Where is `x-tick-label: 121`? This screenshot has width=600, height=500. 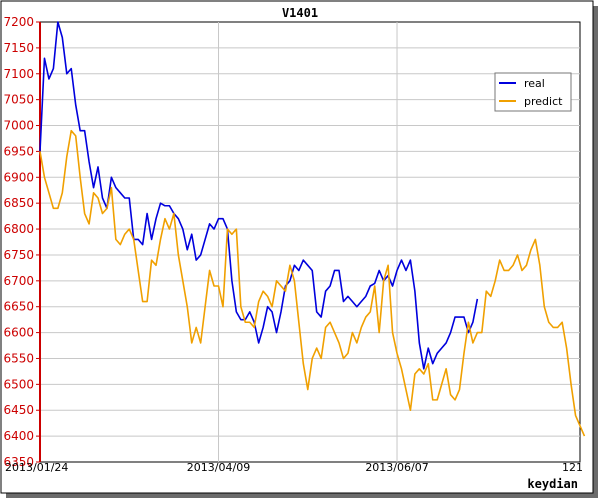
x-tick-label: 121 is located at coordinates (572, 467).